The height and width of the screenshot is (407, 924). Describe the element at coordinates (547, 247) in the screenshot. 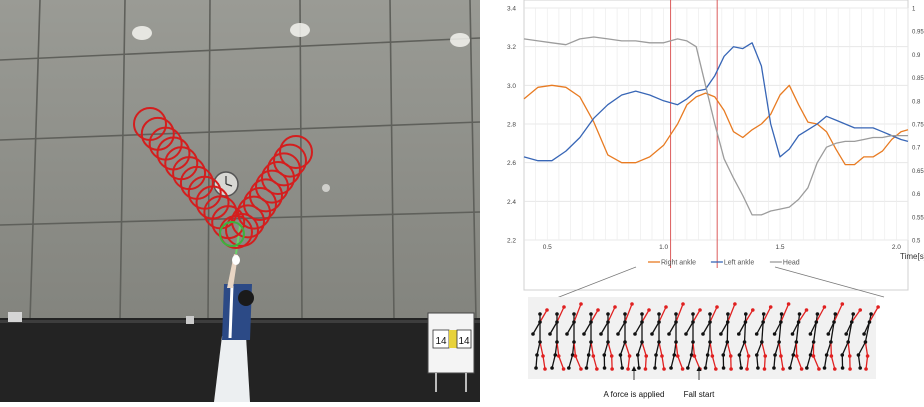

I see `x-tick-label: 0.5` at that location.